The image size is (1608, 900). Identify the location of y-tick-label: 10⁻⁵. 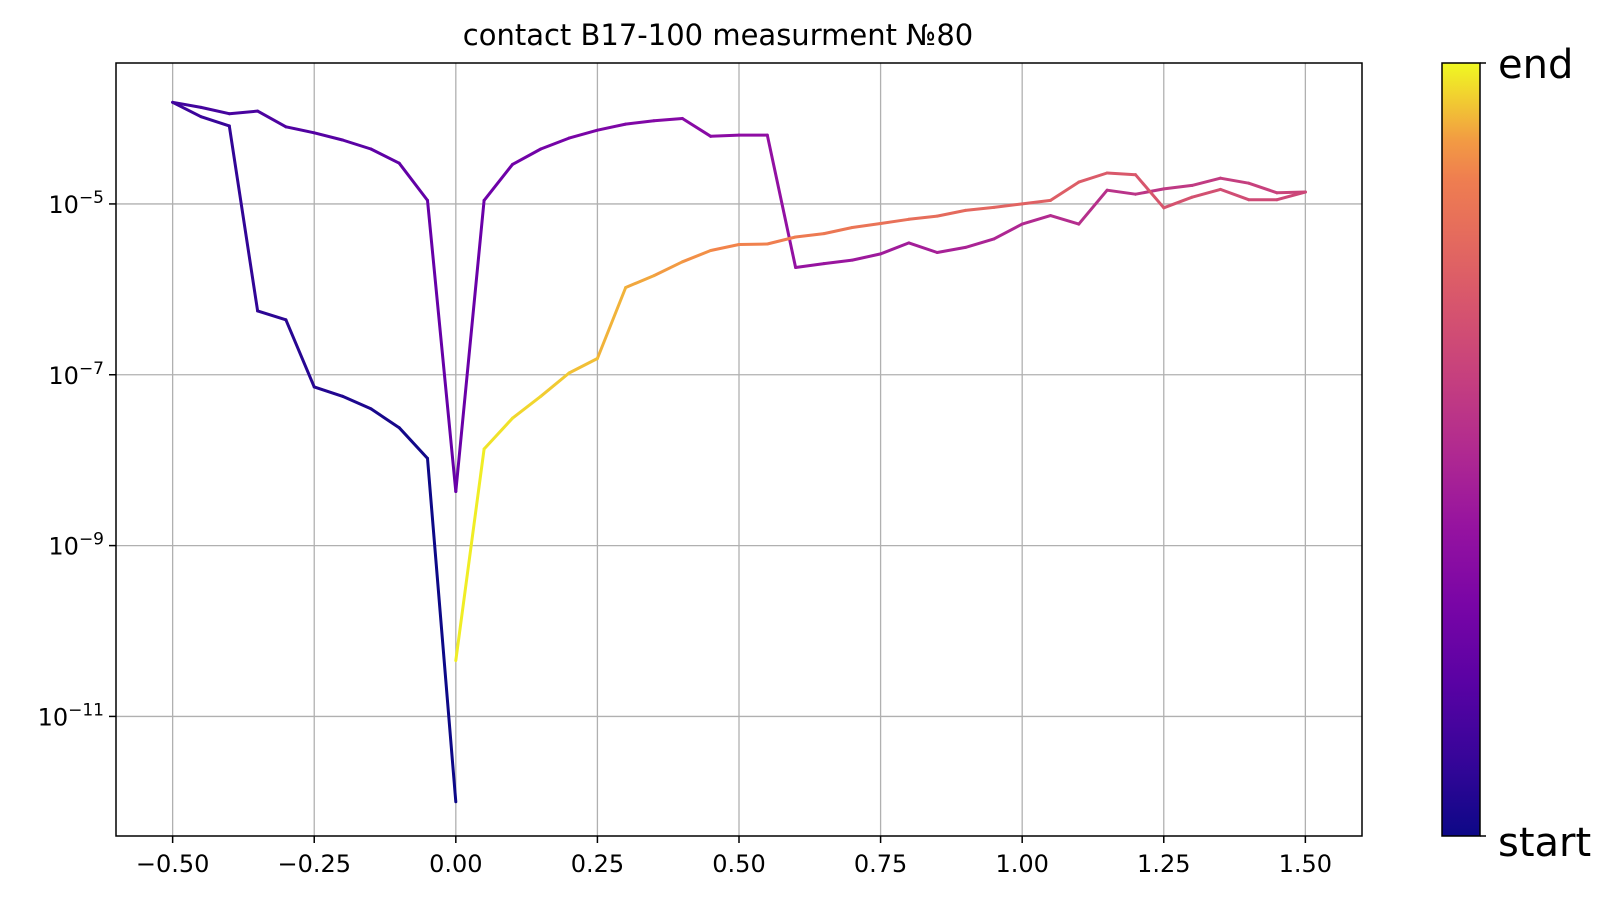
(76, 203).